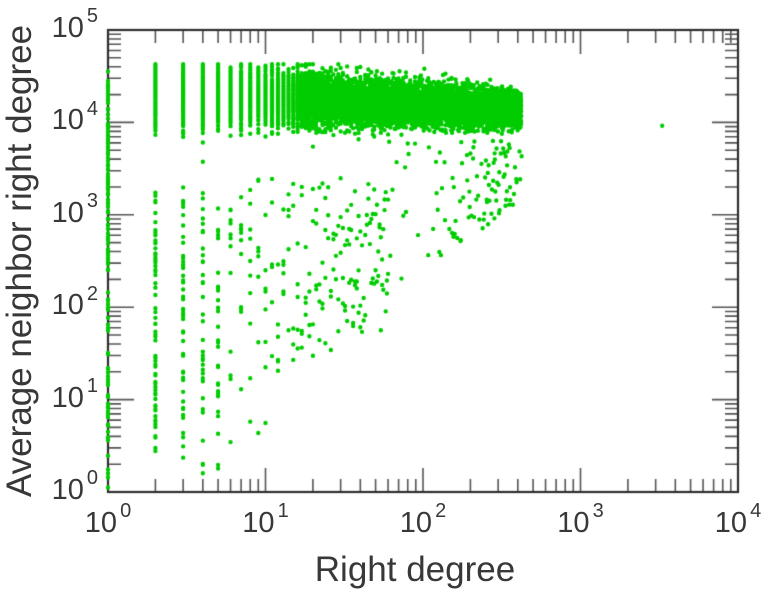 This screenshot has width=766, height=600. I want to click on y-tick-label-10e3: 10 3, so click(74, 209).